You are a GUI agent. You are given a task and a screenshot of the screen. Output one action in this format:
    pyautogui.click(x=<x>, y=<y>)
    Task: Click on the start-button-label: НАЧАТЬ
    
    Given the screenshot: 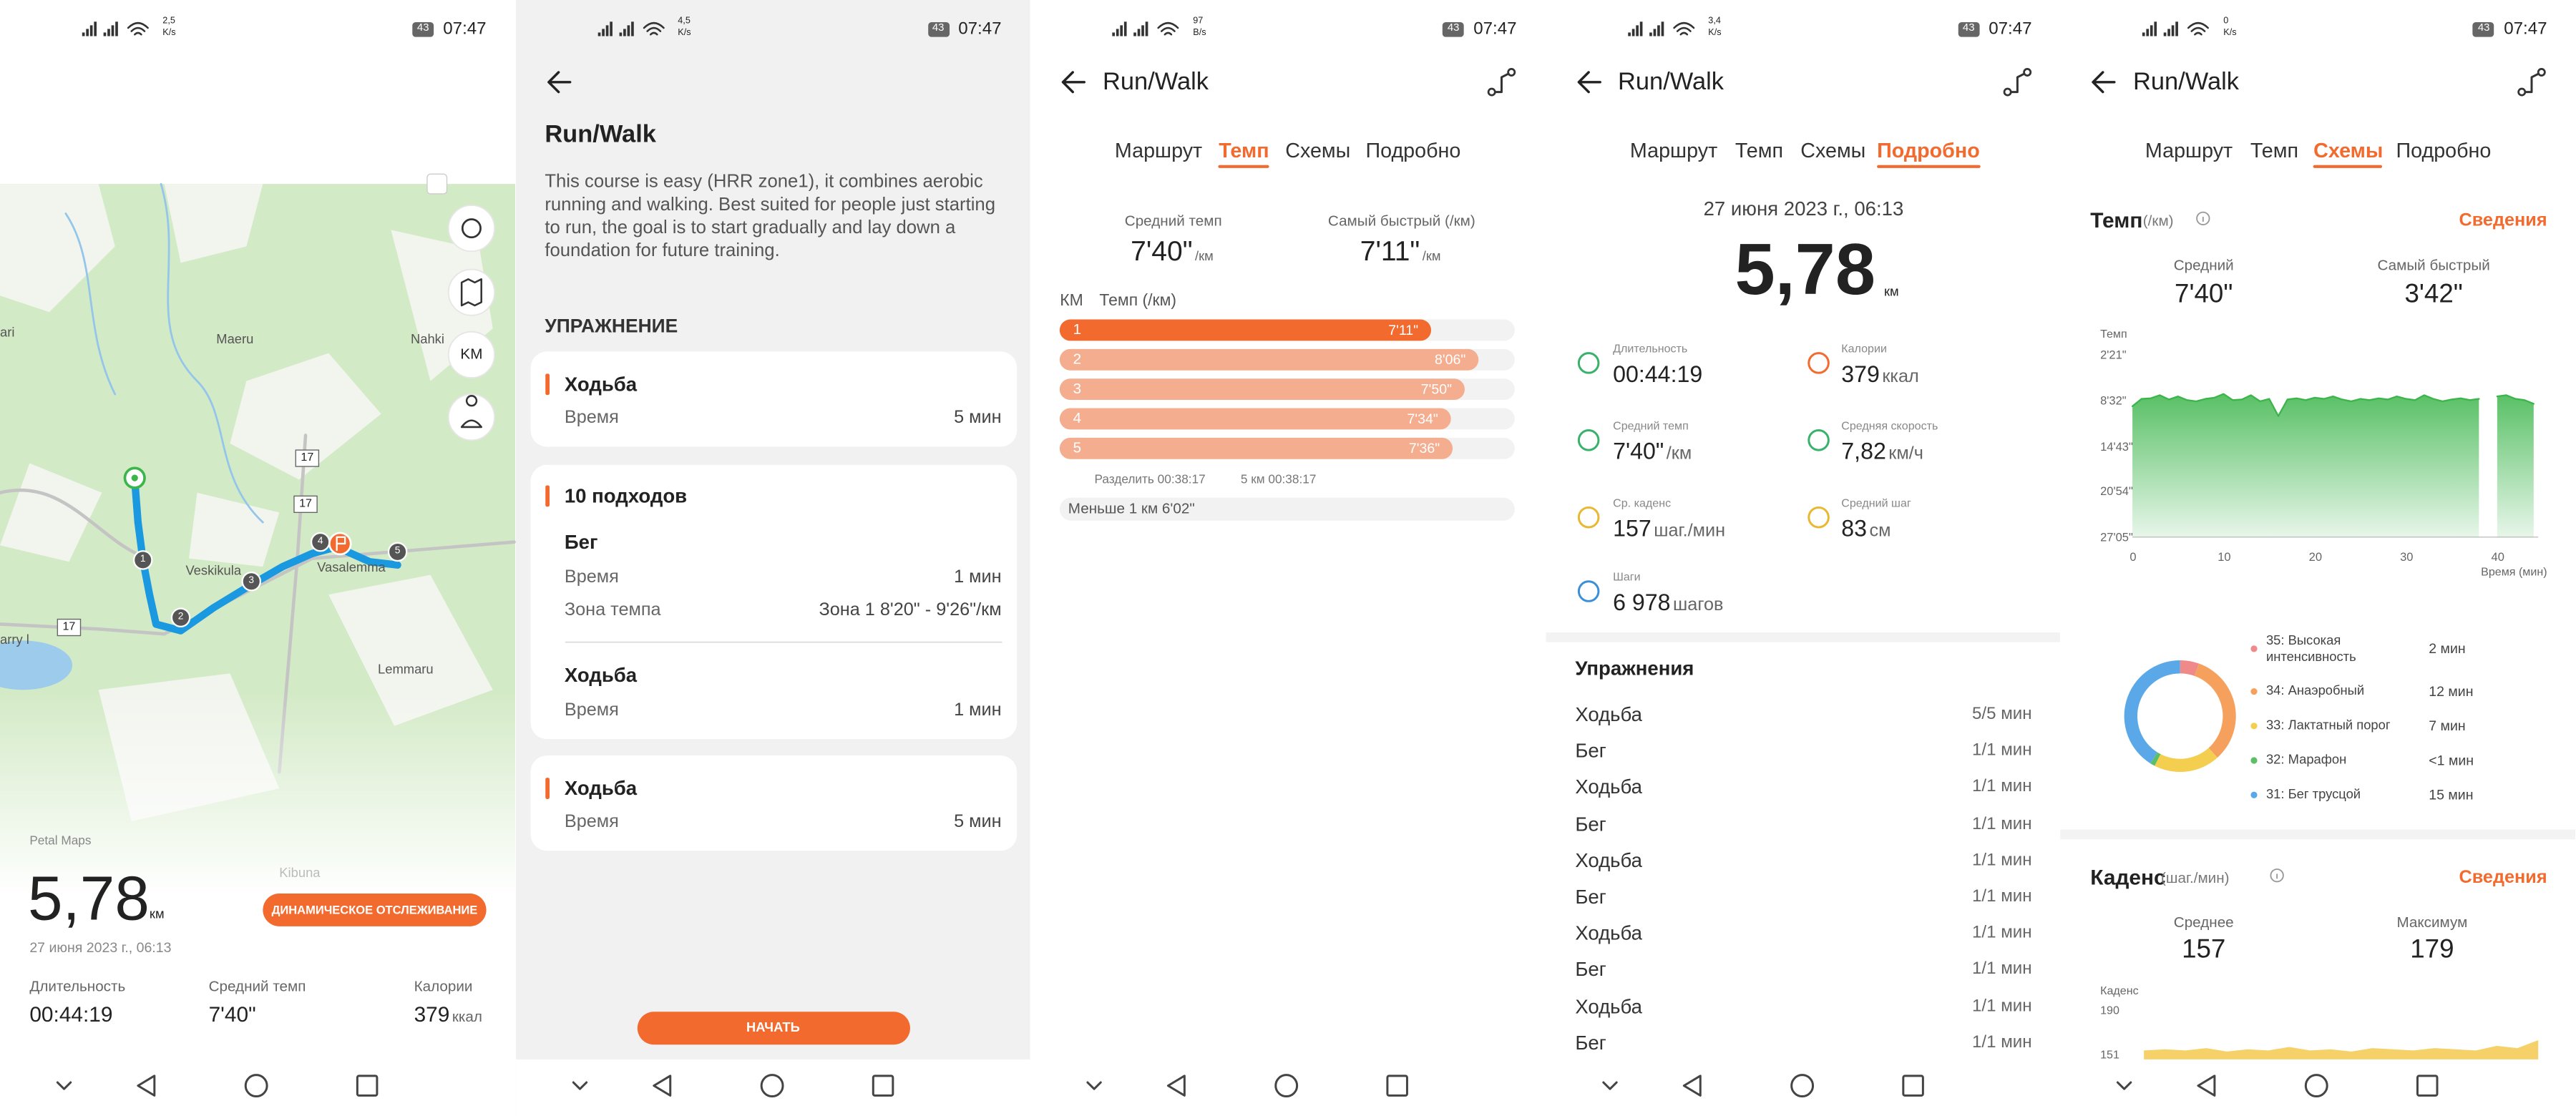 What is the action you would take?
    pyautogui.click(x=773, y=1027)
    